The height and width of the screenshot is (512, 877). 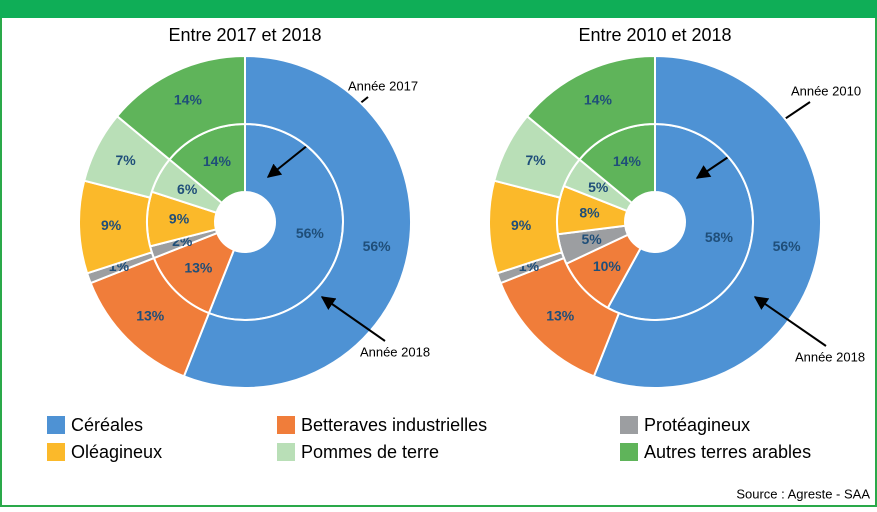 I want to click on banner, so click(x=438, y=9).